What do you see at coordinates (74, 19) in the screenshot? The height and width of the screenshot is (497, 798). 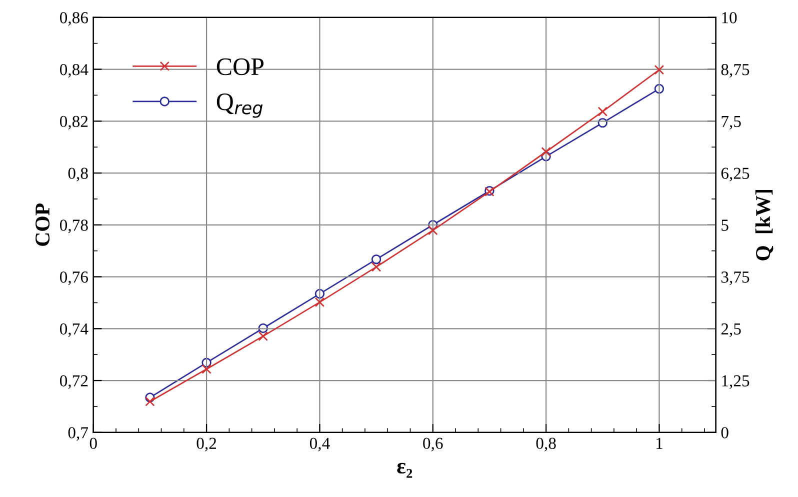 I see `y-tick-label: 0,86` at bounding box center [74, 19].